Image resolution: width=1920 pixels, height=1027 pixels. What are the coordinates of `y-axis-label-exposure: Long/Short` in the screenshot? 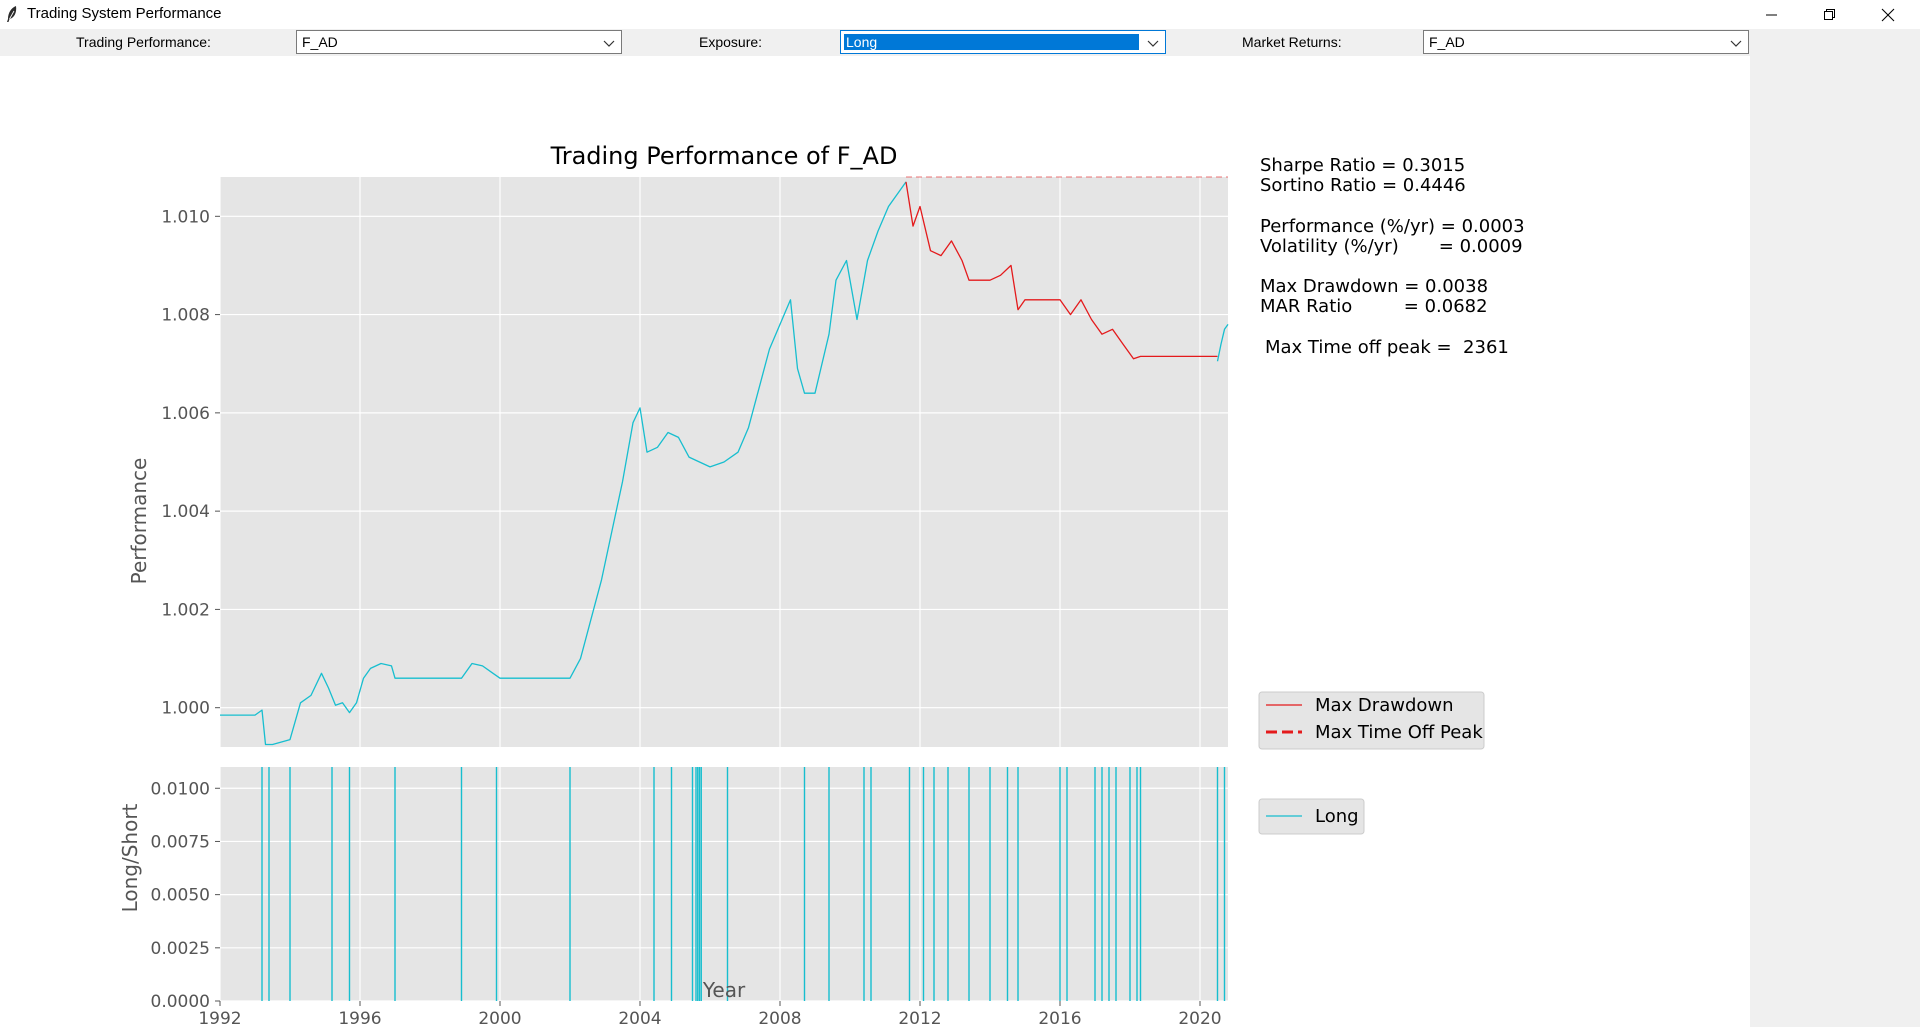 It's located at (130, 857).